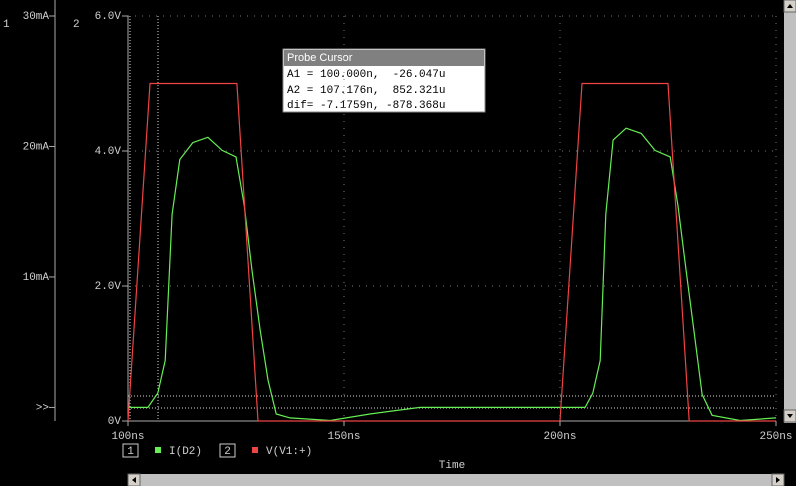 The height and width of the screenshot is (486, 796). What do you see at coordinates (384, 58) in the screenshot?
I see `cursor-box-titlebar` at bounding box center [384, 58].